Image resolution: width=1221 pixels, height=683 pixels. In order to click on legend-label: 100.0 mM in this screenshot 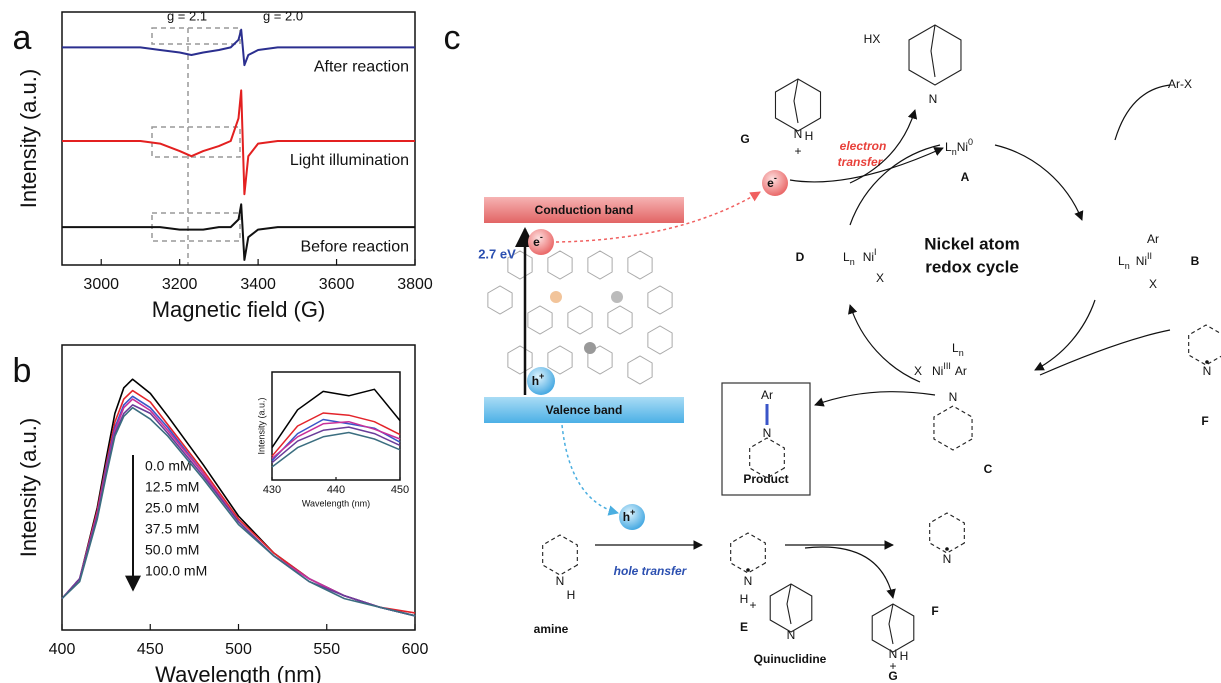, I will do `click(176, 571)`.